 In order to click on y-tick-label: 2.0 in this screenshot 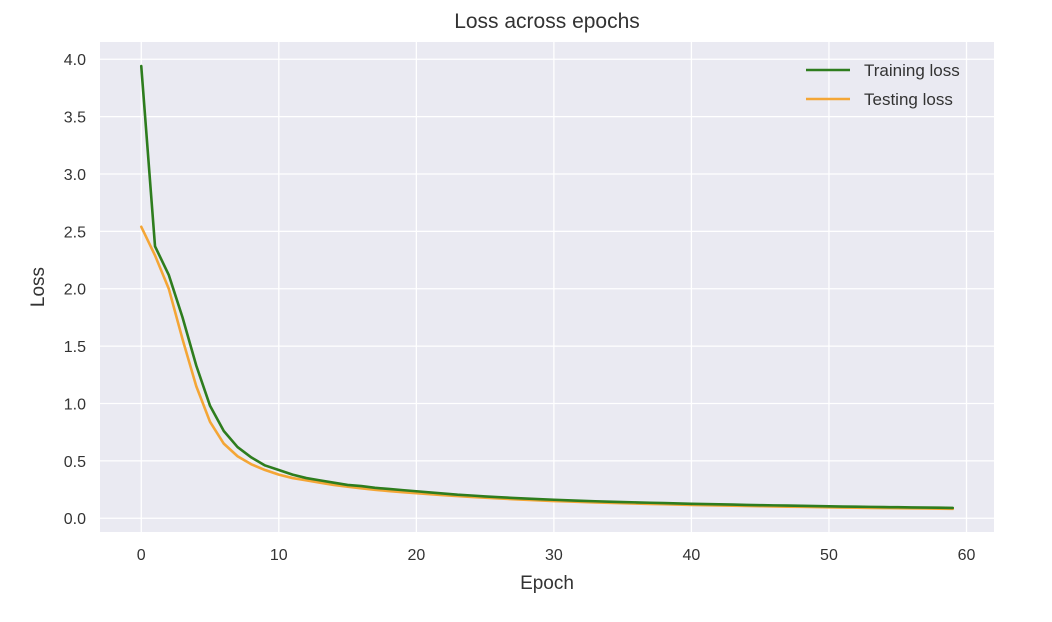, I will do `click(75, 290)`.